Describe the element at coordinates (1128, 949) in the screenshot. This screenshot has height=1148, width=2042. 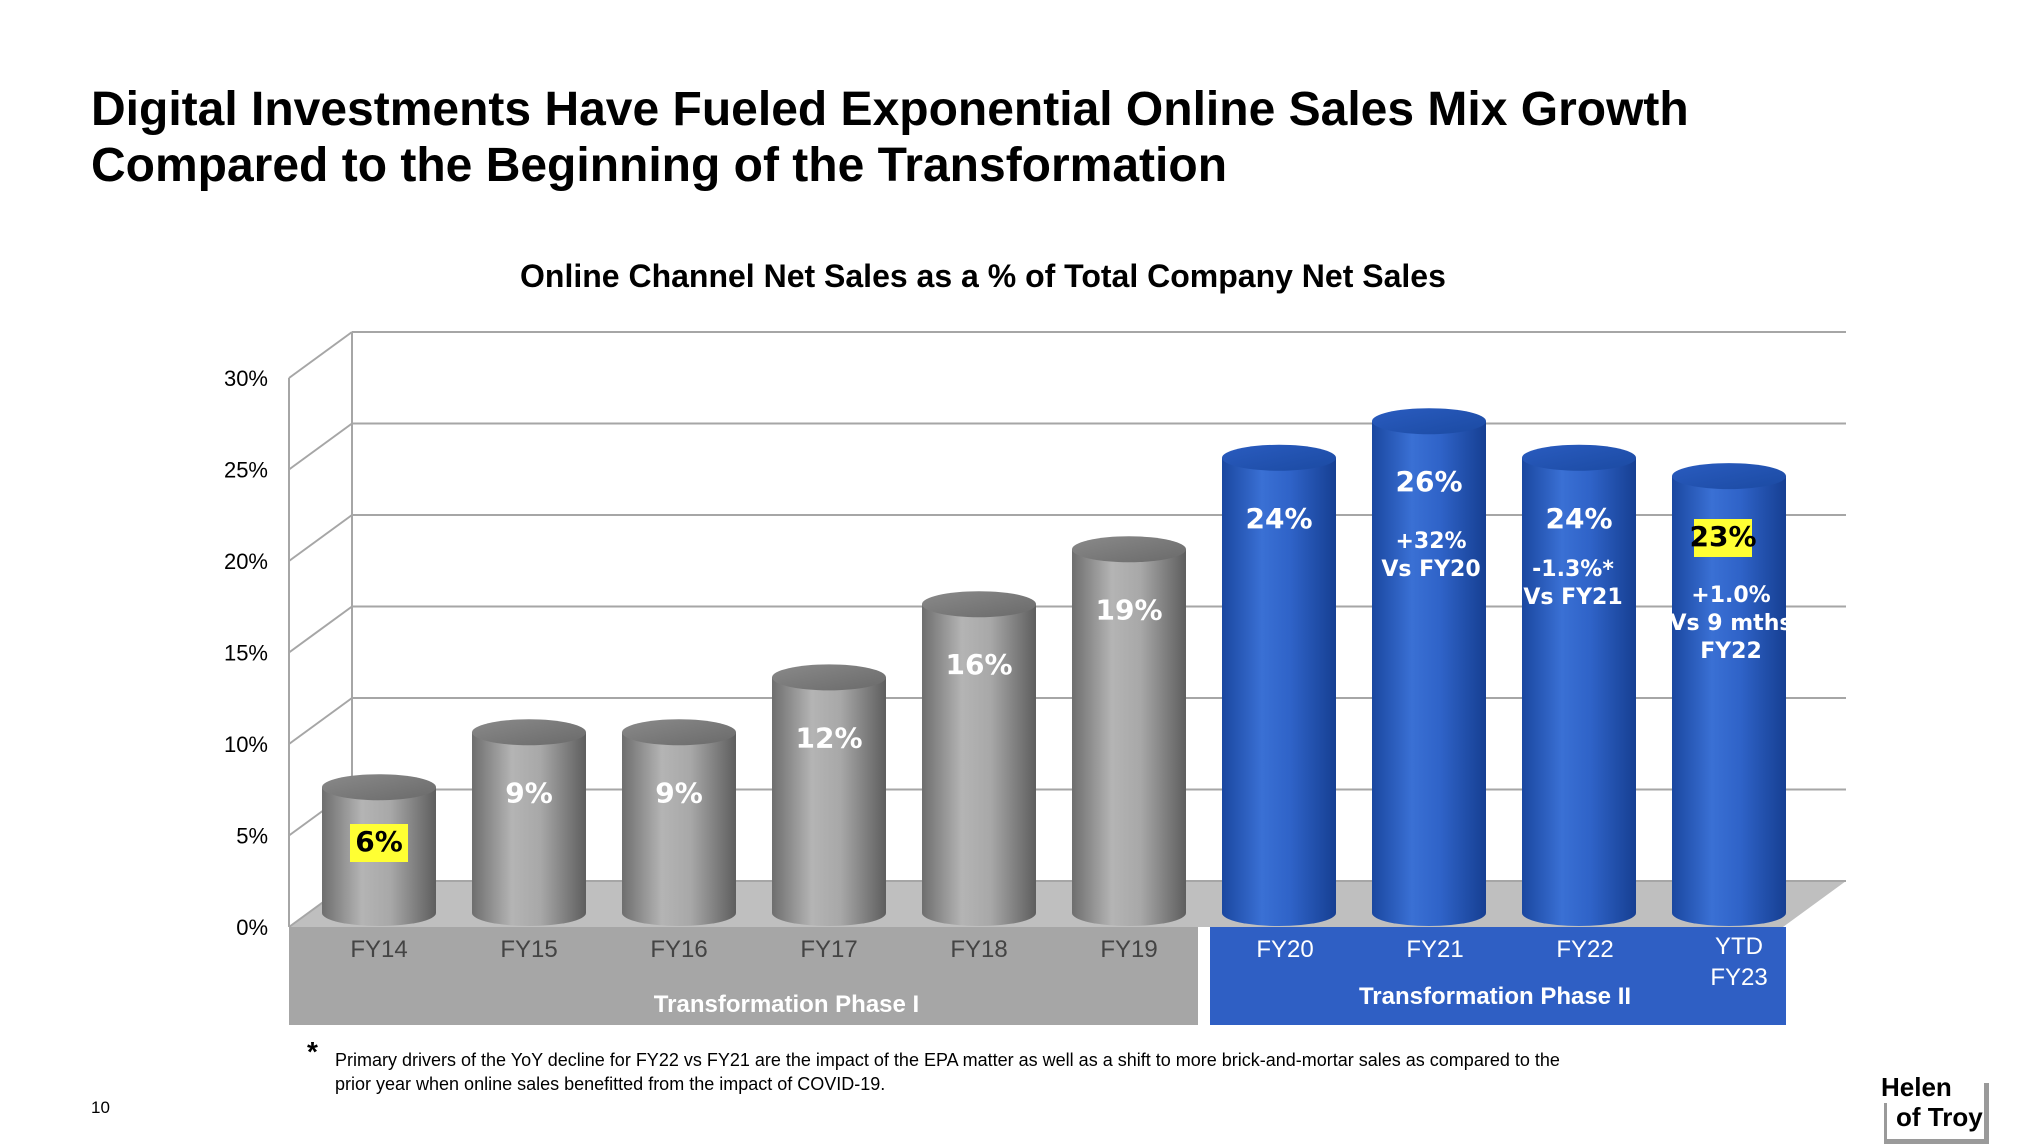
I see `x-tick-label: FY19` at that location.